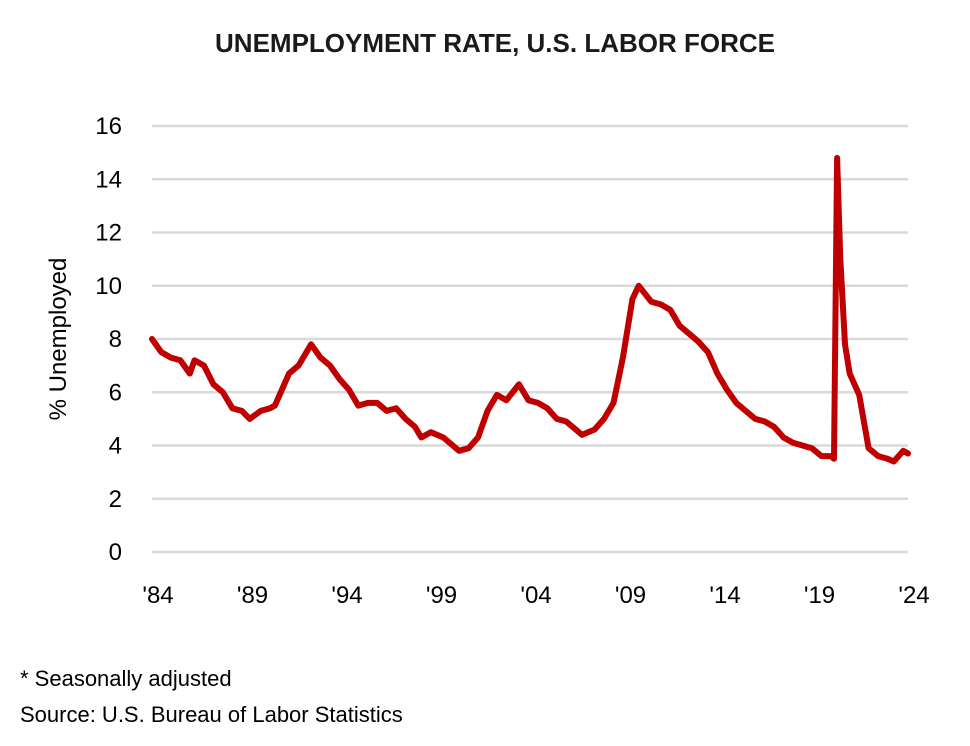  What do you see at coordinates (157, 595) in the screenshot?
I see `x-tick-label: '84` at bounding box center [157, 595].